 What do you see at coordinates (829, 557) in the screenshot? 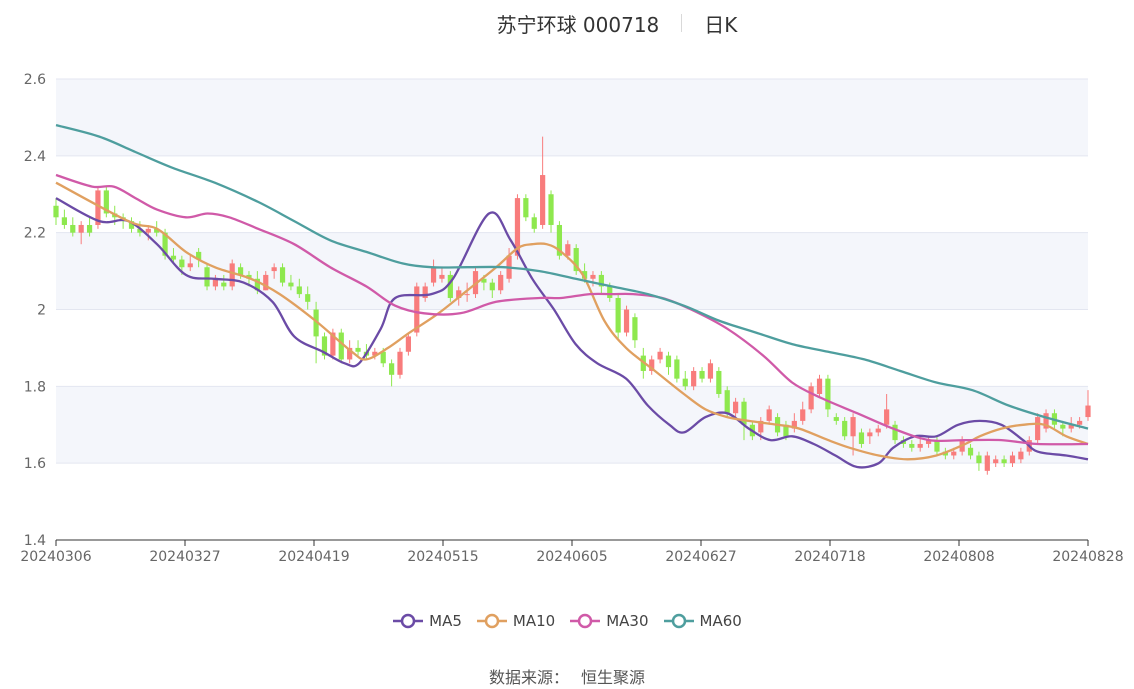
I see `x-tick-label: 20240718` at bounding box center [829, 557].